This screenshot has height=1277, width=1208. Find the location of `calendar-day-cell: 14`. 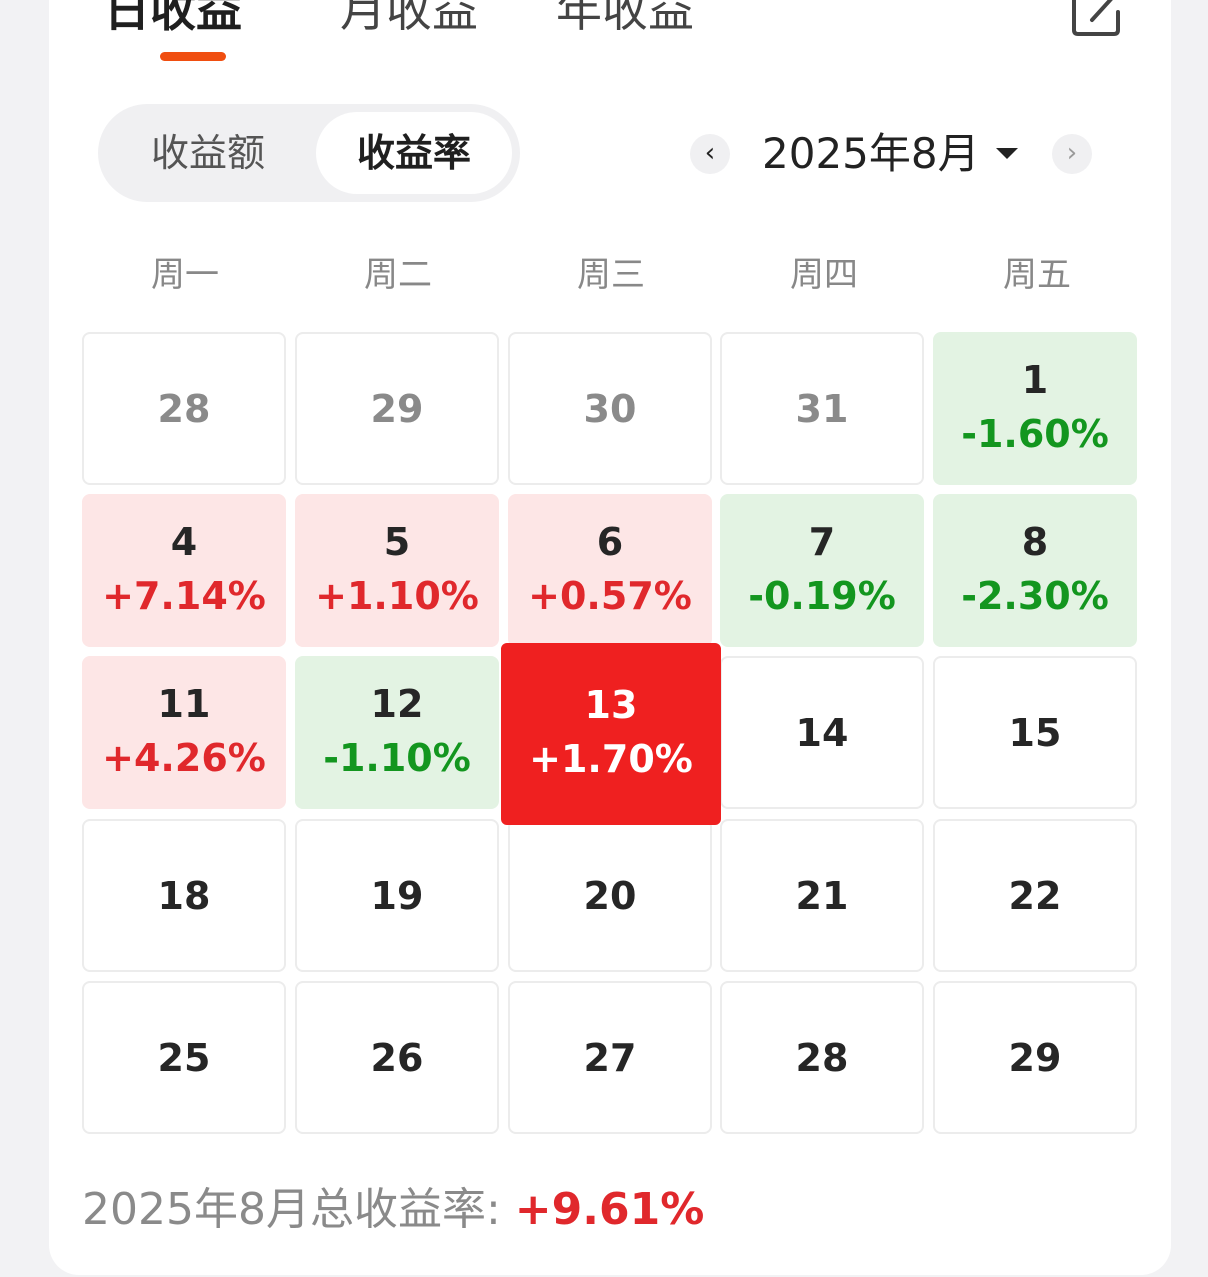

calendar-day-cell: 14 is located at coordinates (822, 732).